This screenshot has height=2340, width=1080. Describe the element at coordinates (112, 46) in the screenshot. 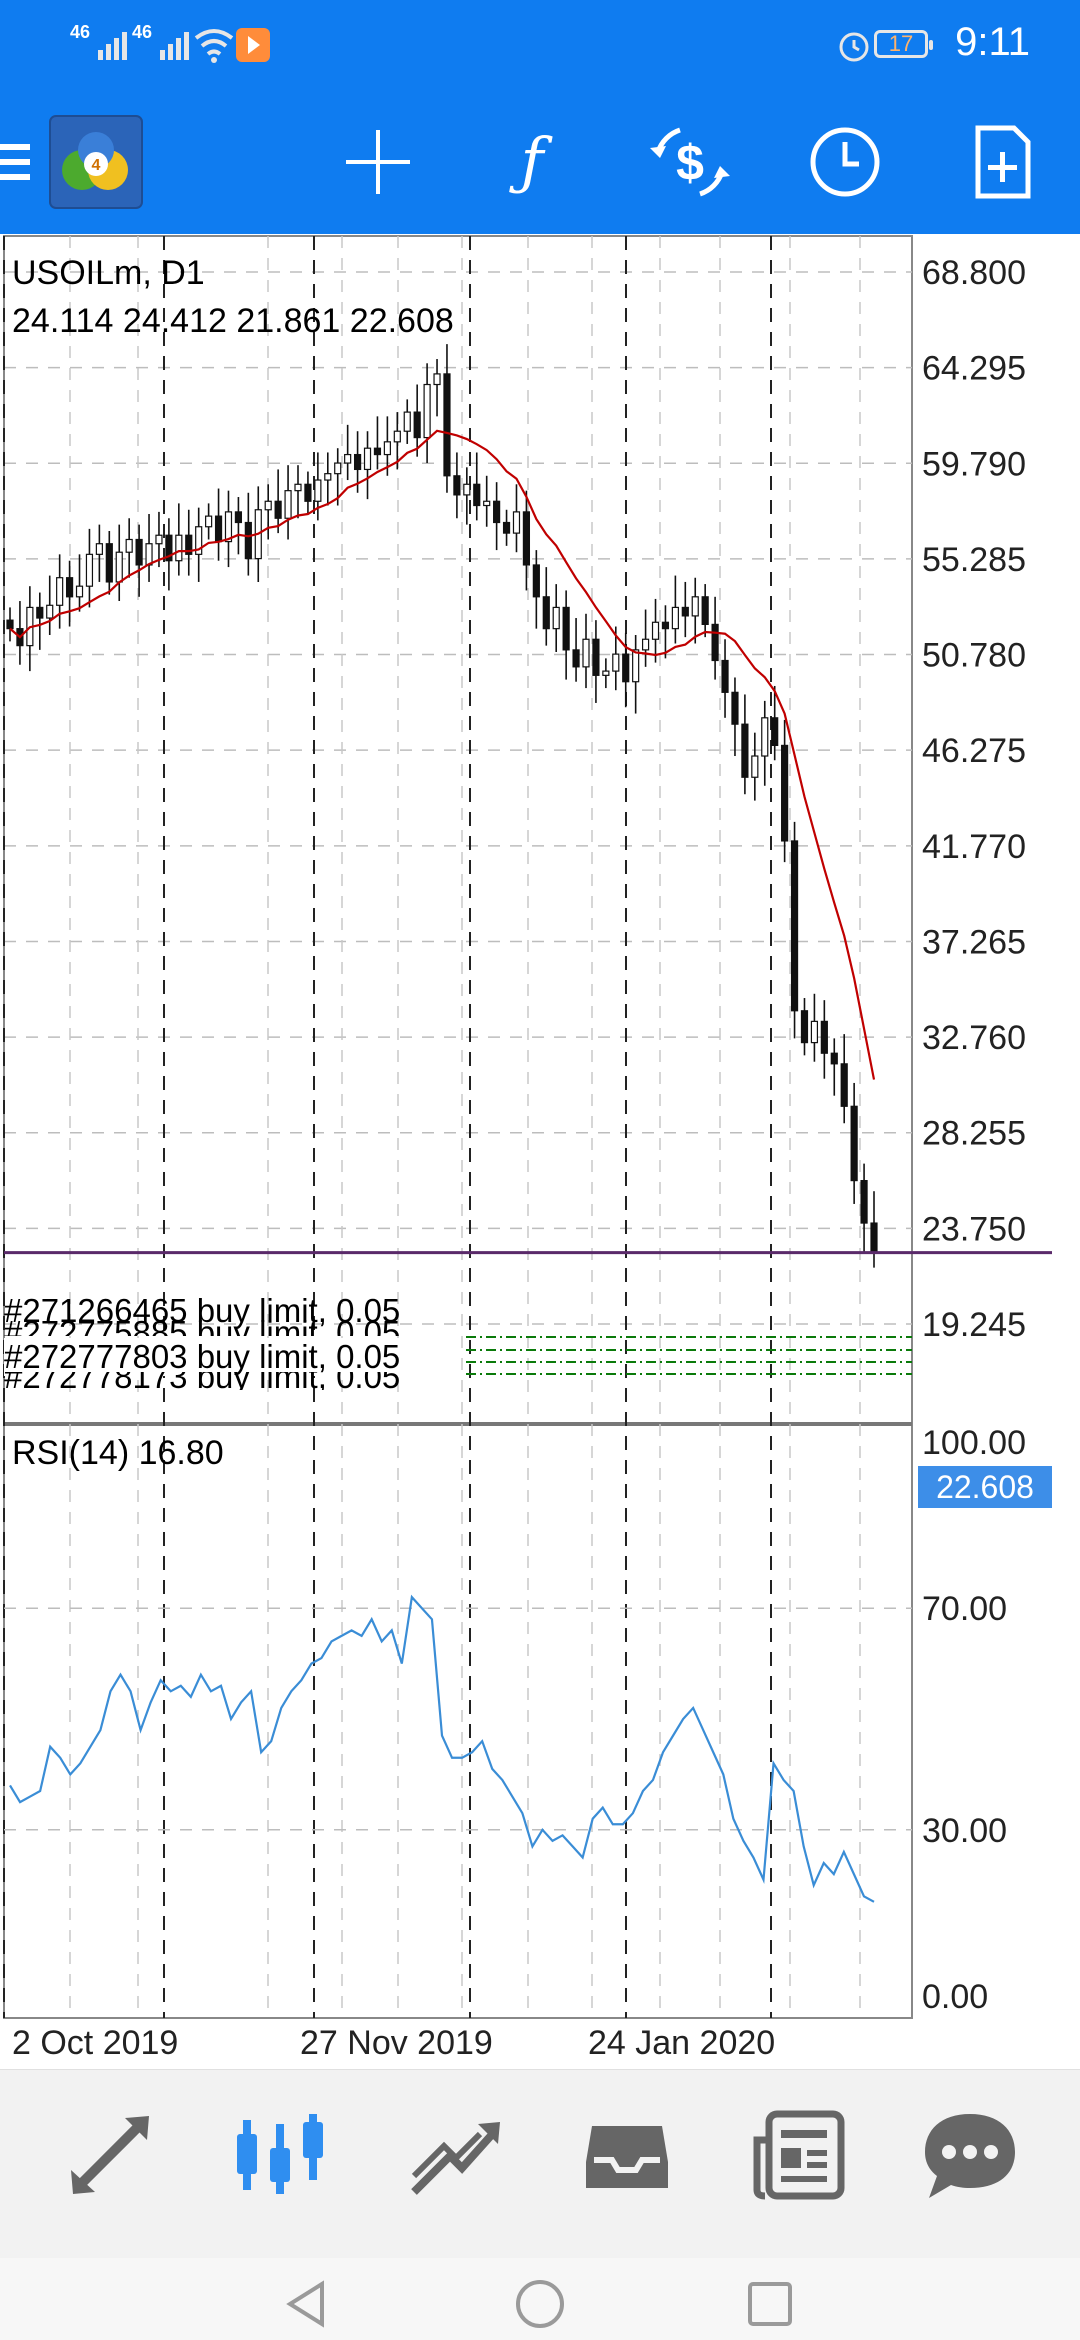

I see `signal-icon` at that location.